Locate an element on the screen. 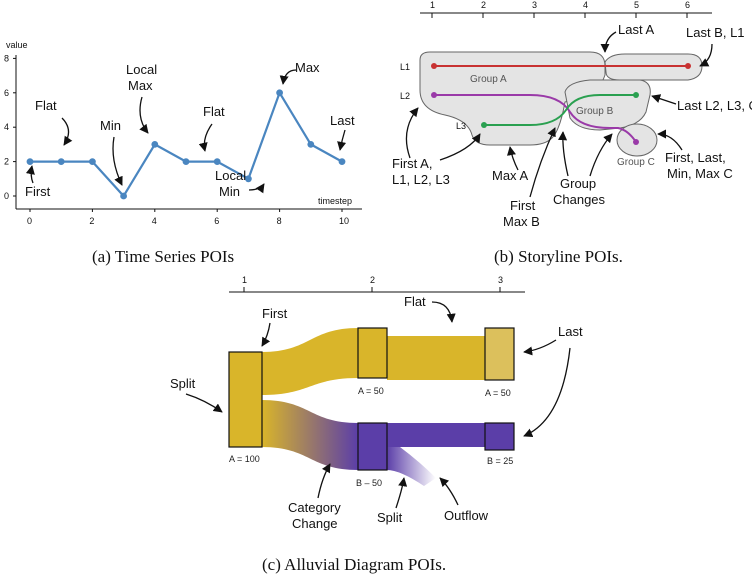  ts-ann-flat2: Flat is located at coordinates (214, 111).